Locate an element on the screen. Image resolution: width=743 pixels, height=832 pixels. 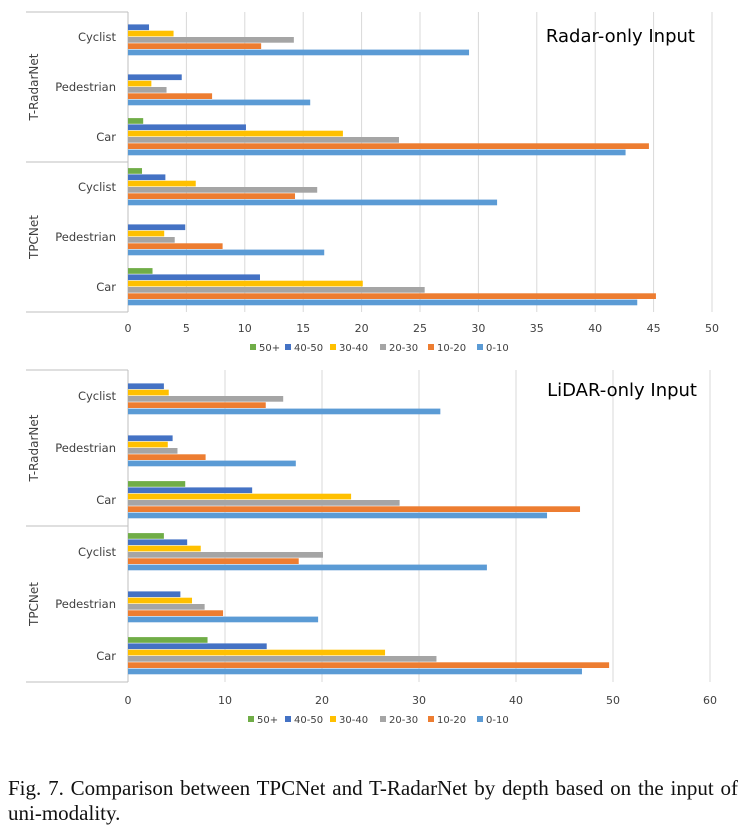
x-tick-label: 60 is located at coordinates (710, 700).